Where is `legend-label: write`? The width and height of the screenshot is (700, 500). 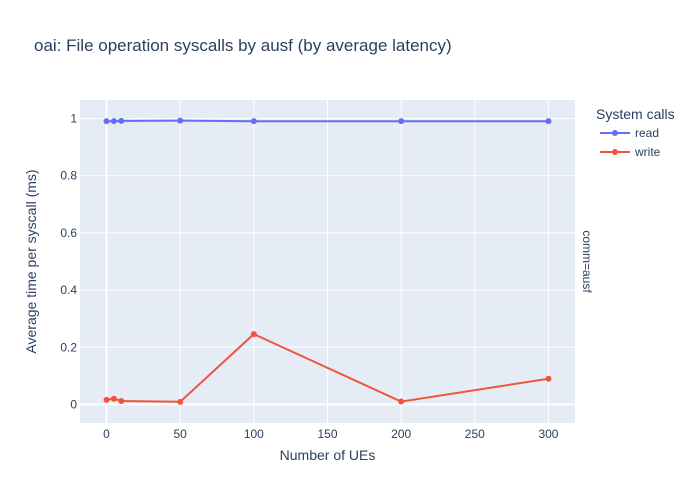 legend-label: write is located at coordinates (647, 152).